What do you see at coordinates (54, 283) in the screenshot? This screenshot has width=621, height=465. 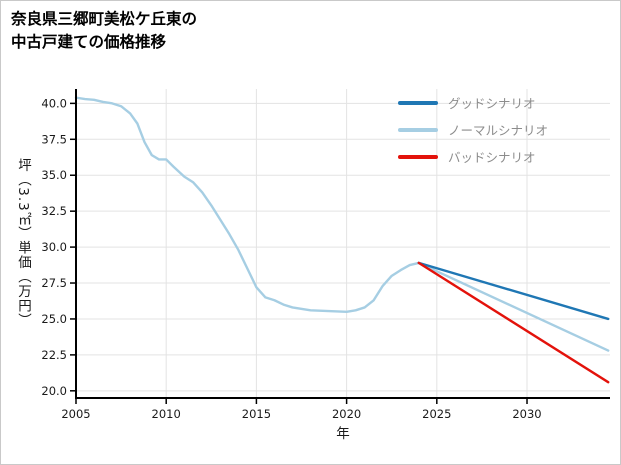 I see `y-tick-label: 27.5` at bounding box center [54, 283].